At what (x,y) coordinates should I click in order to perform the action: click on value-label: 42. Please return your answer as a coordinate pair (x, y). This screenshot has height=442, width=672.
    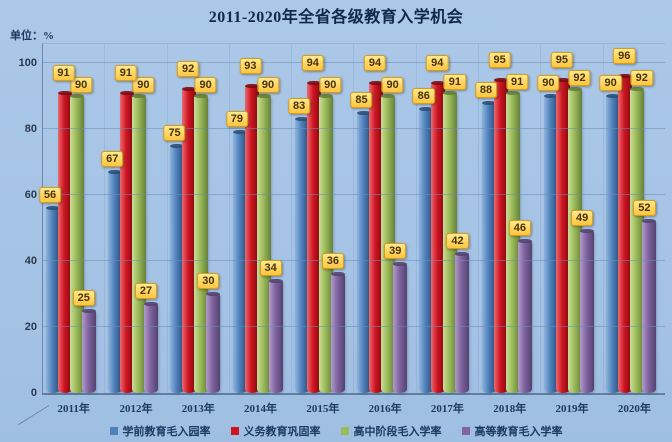
    Looking at the image, I should click on (457, 241).